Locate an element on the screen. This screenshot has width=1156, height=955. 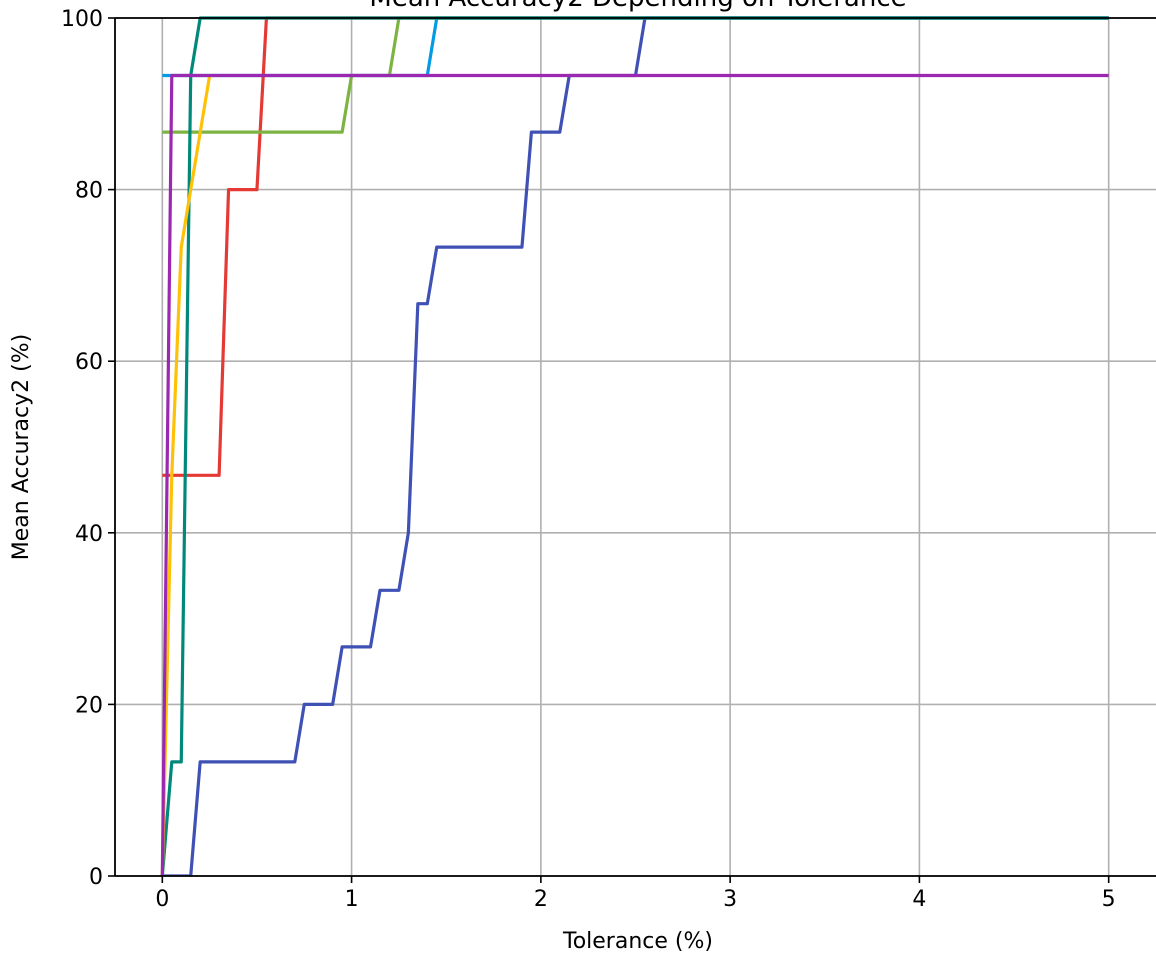
y-tick-label: 0 is located at coordinates (96, 877).